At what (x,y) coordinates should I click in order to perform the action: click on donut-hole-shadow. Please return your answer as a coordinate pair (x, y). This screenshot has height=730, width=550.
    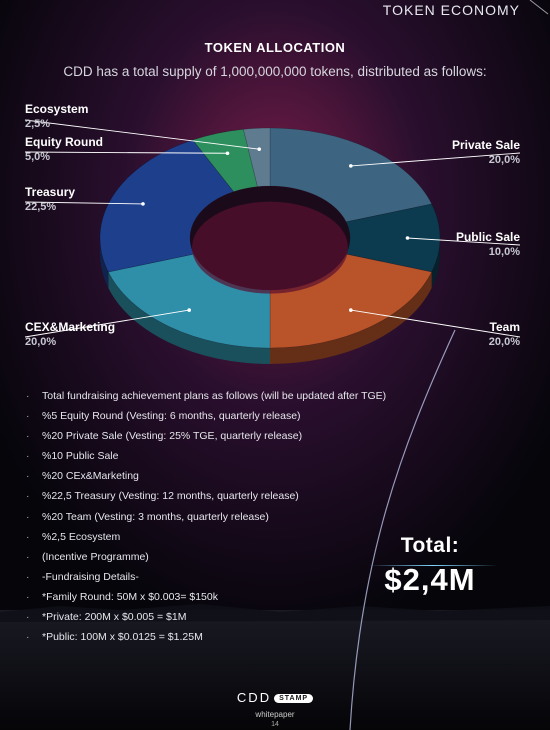
    Looking at the image, I should click on (270, 247).